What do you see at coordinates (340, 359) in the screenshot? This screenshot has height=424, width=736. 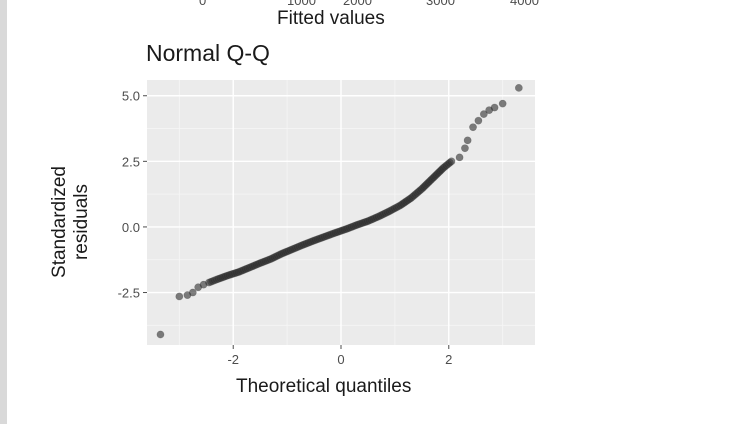 I see `x-tick-label: 0` at bounding box center [340, 359].